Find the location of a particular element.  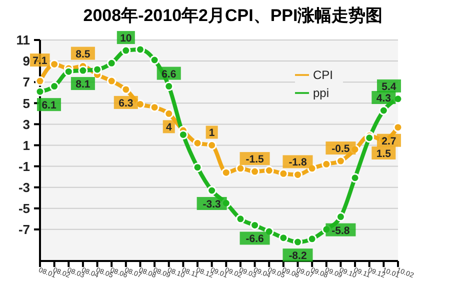

y-tick-label: 5 is located at coordinates (26, 103).